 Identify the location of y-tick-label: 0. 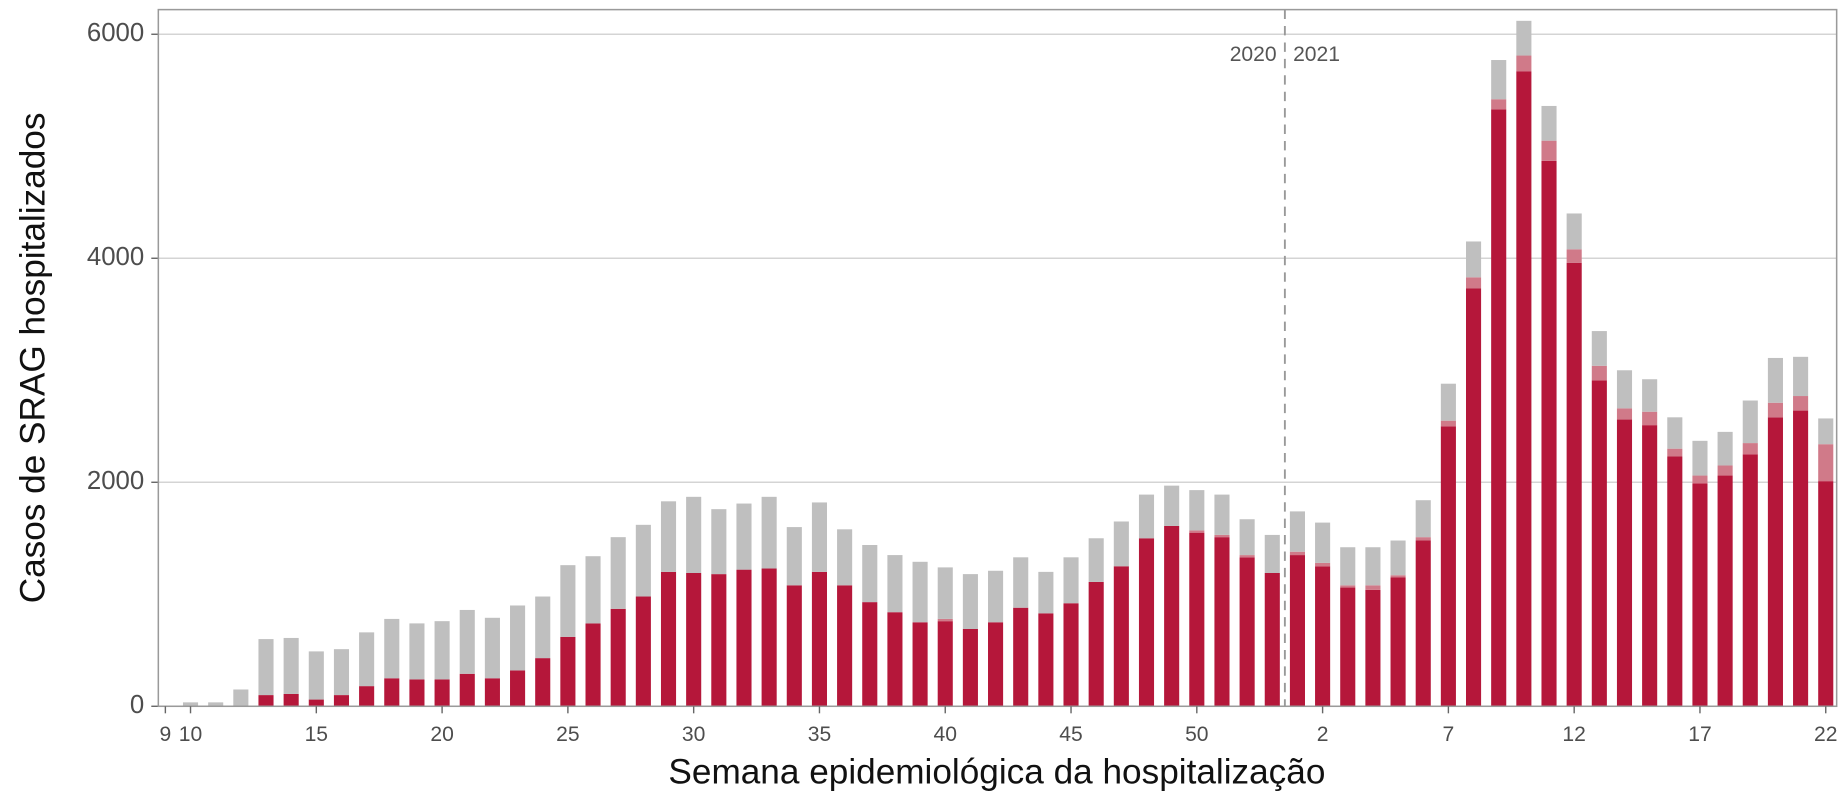
(137, 705).